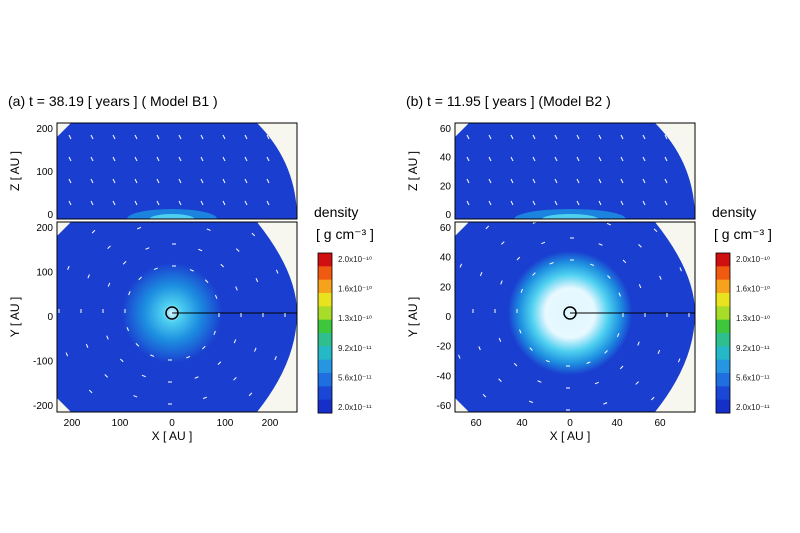  Describe the element at coordinates (50, 215) in the screenshot. I see `panel-a-top-ytick: 0` at that location.